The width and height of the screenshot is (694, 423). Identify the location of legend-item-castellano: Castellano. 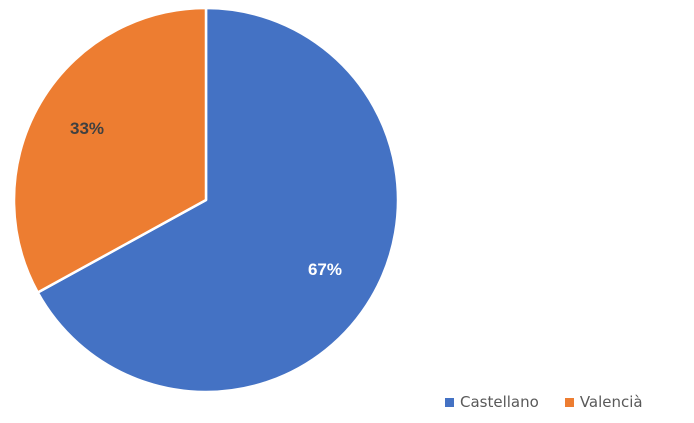
(492, 402).